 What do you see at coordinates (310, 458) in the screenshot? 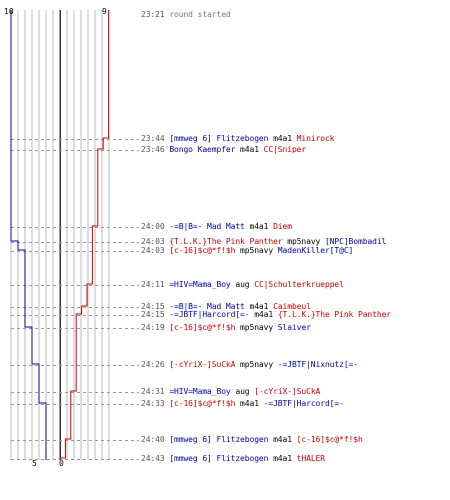
I see `victim-name: tHALER` at bounding box center [310, 458].